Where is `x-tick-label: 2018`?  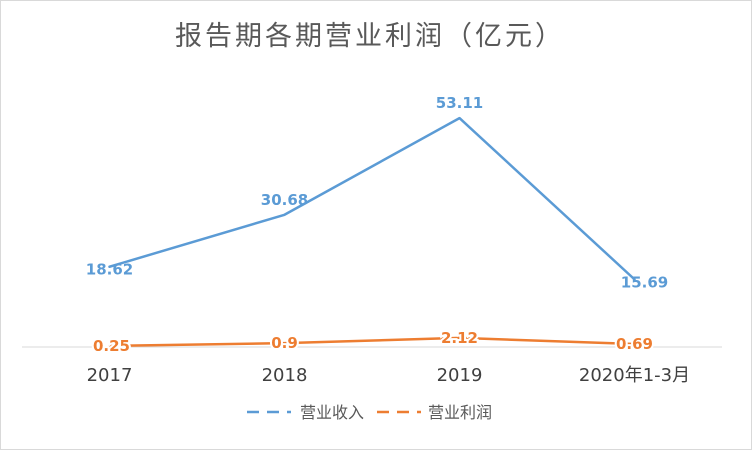 x-tick-label: 2018 is located at coordinates (285, 375).